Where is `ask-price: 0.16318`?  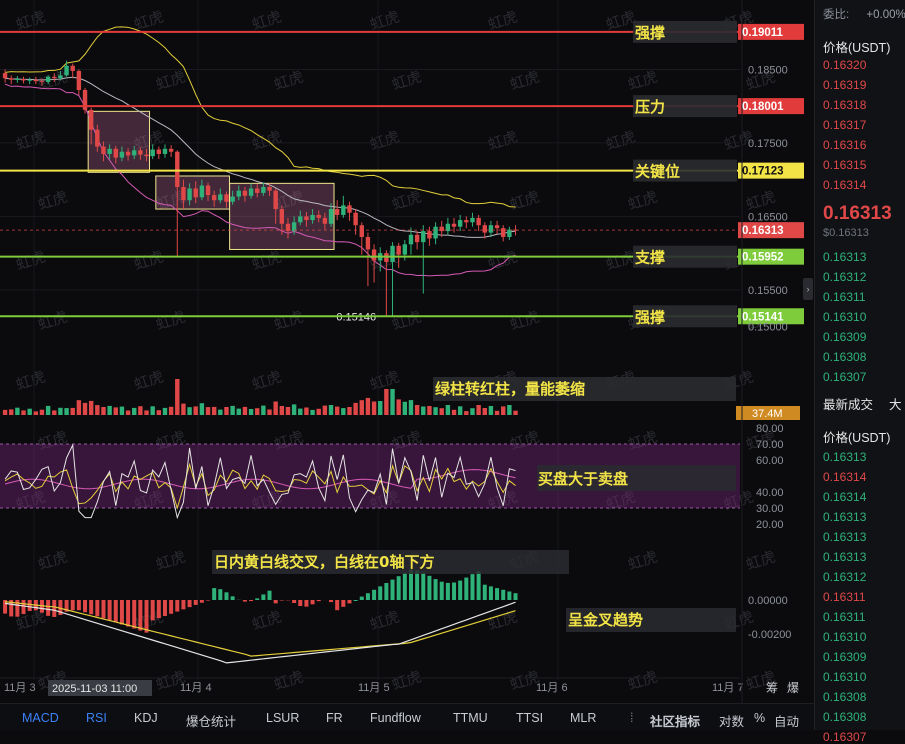
ask-price: 0.16318 is located at coordinates (844, 105).